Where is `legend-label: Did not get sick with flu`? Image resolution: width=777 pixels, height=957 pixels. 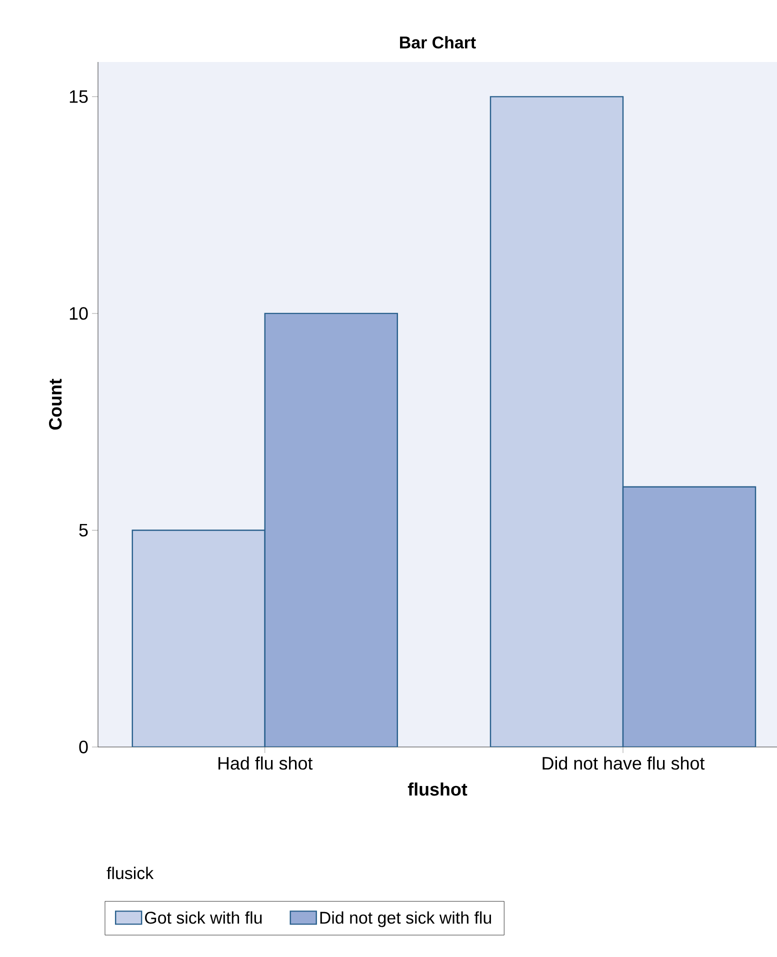 legend-label: Did not get sick with flu is located at coordinates (405, 919).